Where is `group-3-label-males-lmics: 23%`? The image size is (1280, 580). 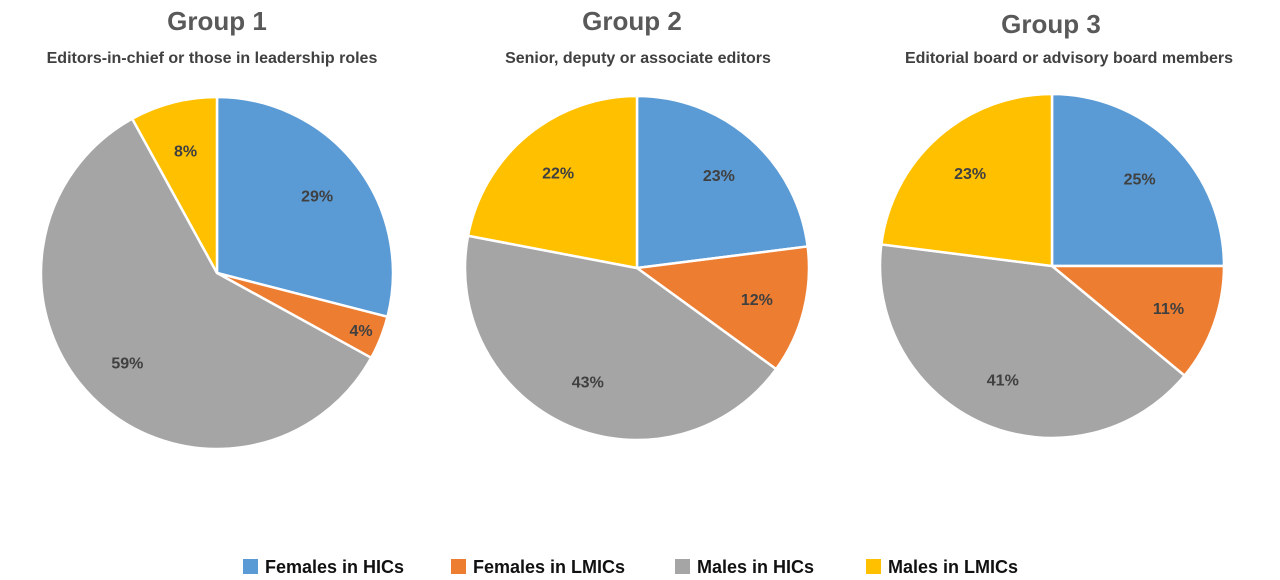
group-3-label-males-lmics: 23% is located at coordinates (970, 174).